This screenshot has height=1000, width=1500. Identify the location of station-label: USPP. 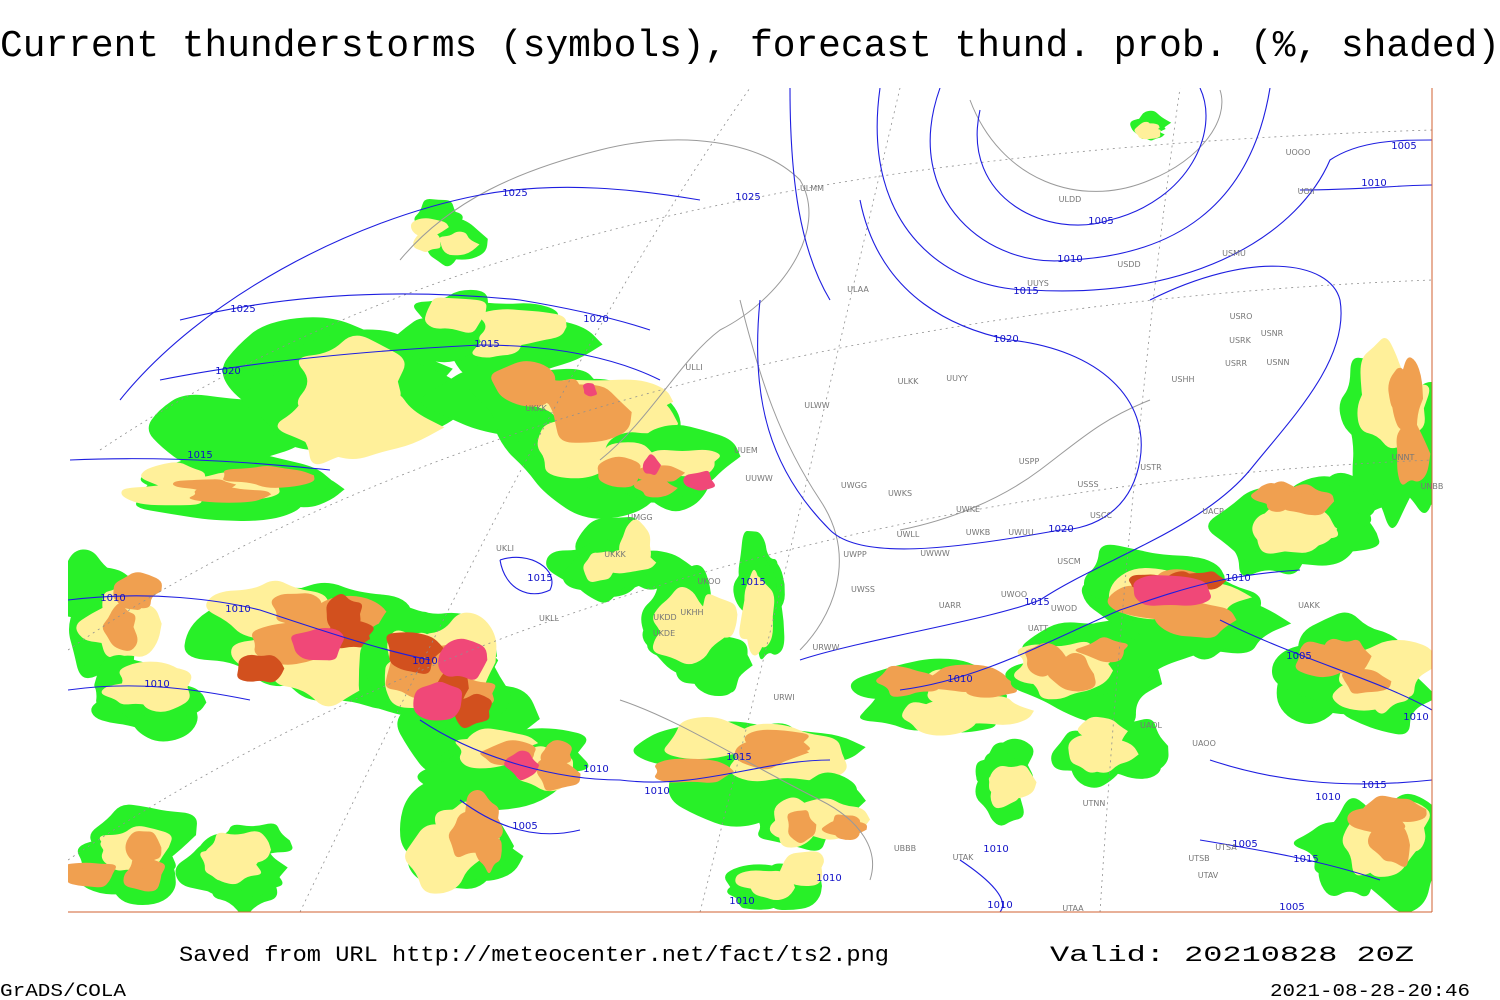
(1029, 461).